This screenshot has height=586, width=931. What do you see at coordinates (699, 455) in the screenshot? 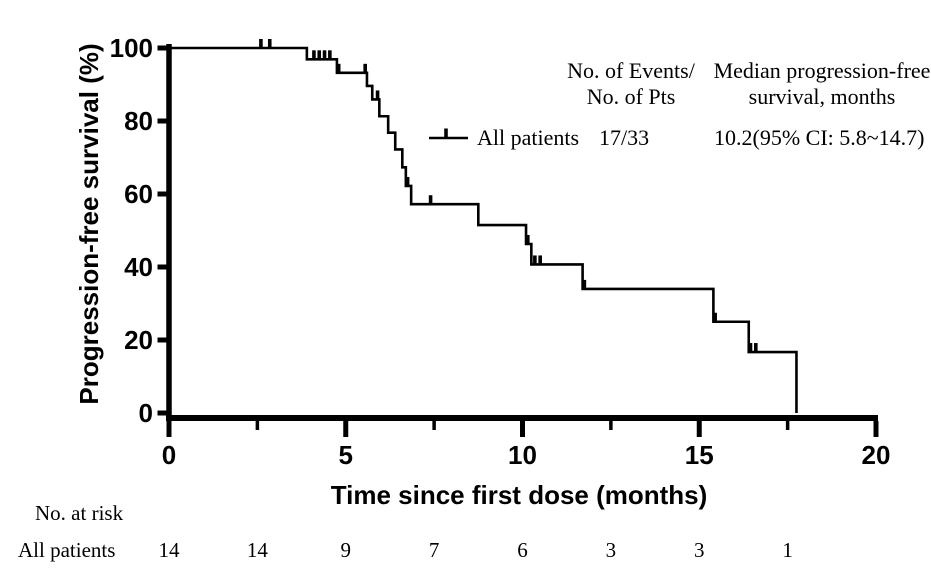
I see `x-tick-label: 15` at bounding box center [699, 455].